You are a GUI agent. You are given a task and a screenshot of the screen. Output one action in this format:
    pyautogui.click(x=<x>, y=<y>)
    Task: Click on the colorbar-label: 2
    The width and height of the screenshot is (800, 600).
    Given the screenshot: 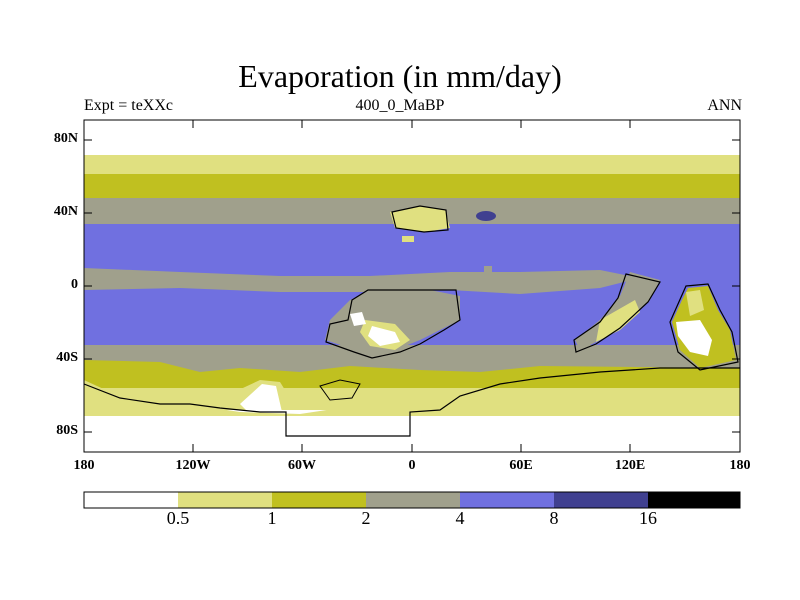 What is the action you would take?
    pyautogui.click(x=366, y=518)
    